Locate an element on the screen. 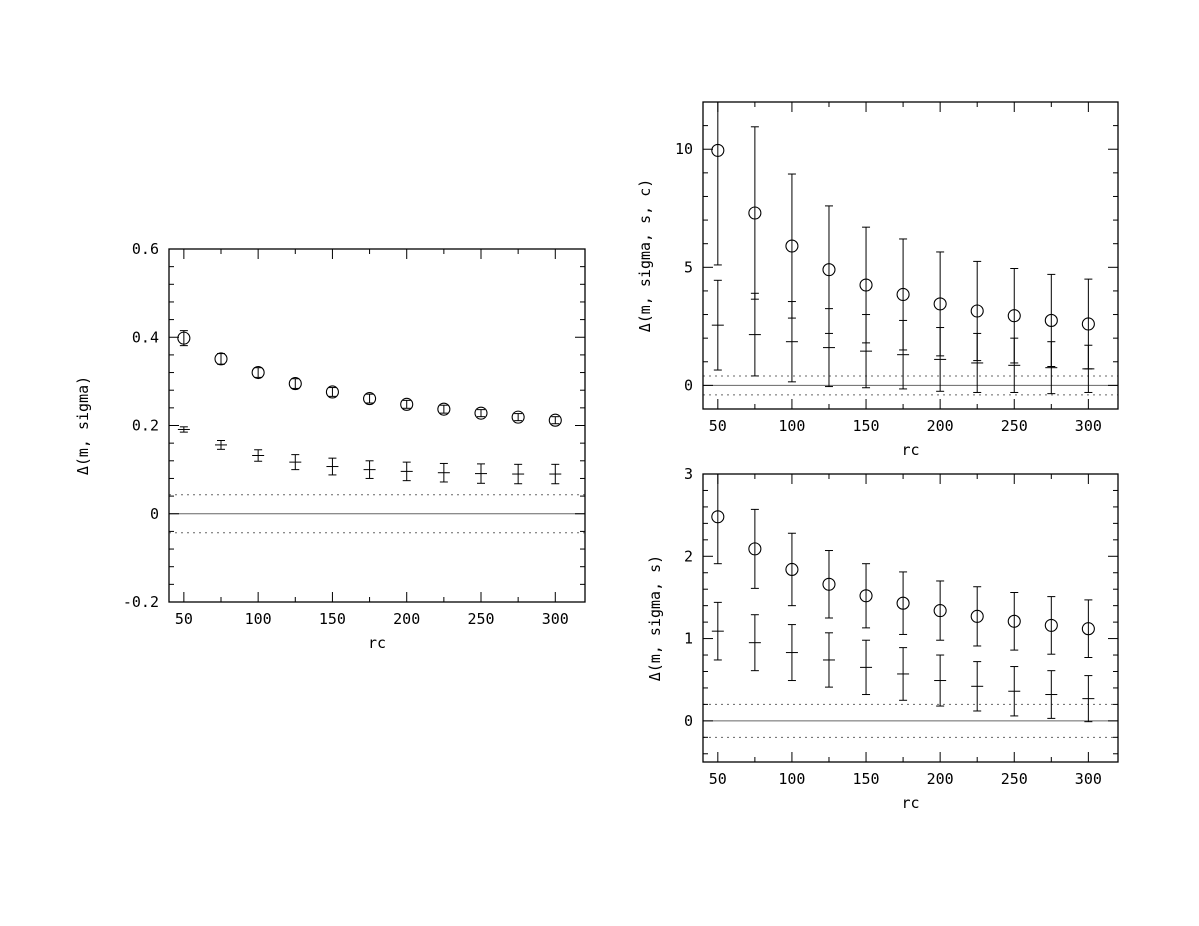 This screenshot has height=926, width=1199. y-tick-label: -0.2 is located at coordinates (141, 602).